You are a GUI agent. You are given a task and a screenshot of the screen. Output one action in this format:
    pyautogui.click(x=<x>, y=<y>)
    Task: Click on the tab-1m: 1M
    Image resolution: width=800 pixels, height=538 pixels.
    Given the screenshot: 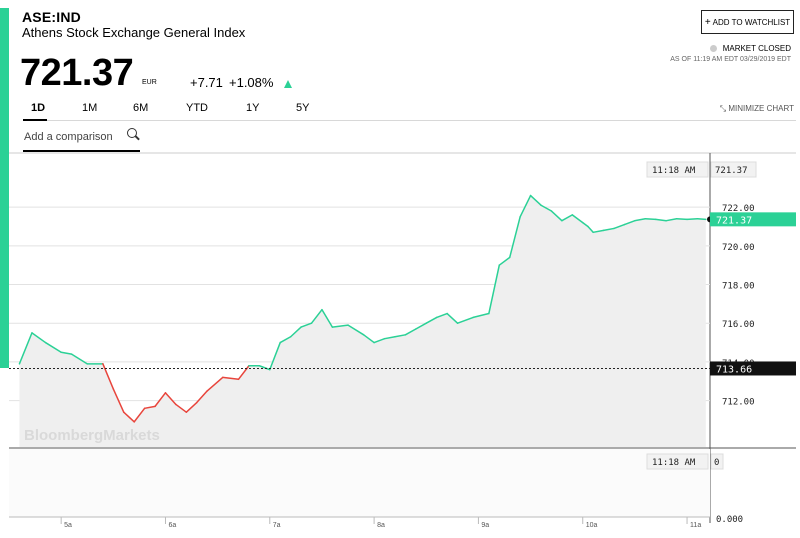 What is the action you would take?
    pyautogui.click(x=90, y=108)
    